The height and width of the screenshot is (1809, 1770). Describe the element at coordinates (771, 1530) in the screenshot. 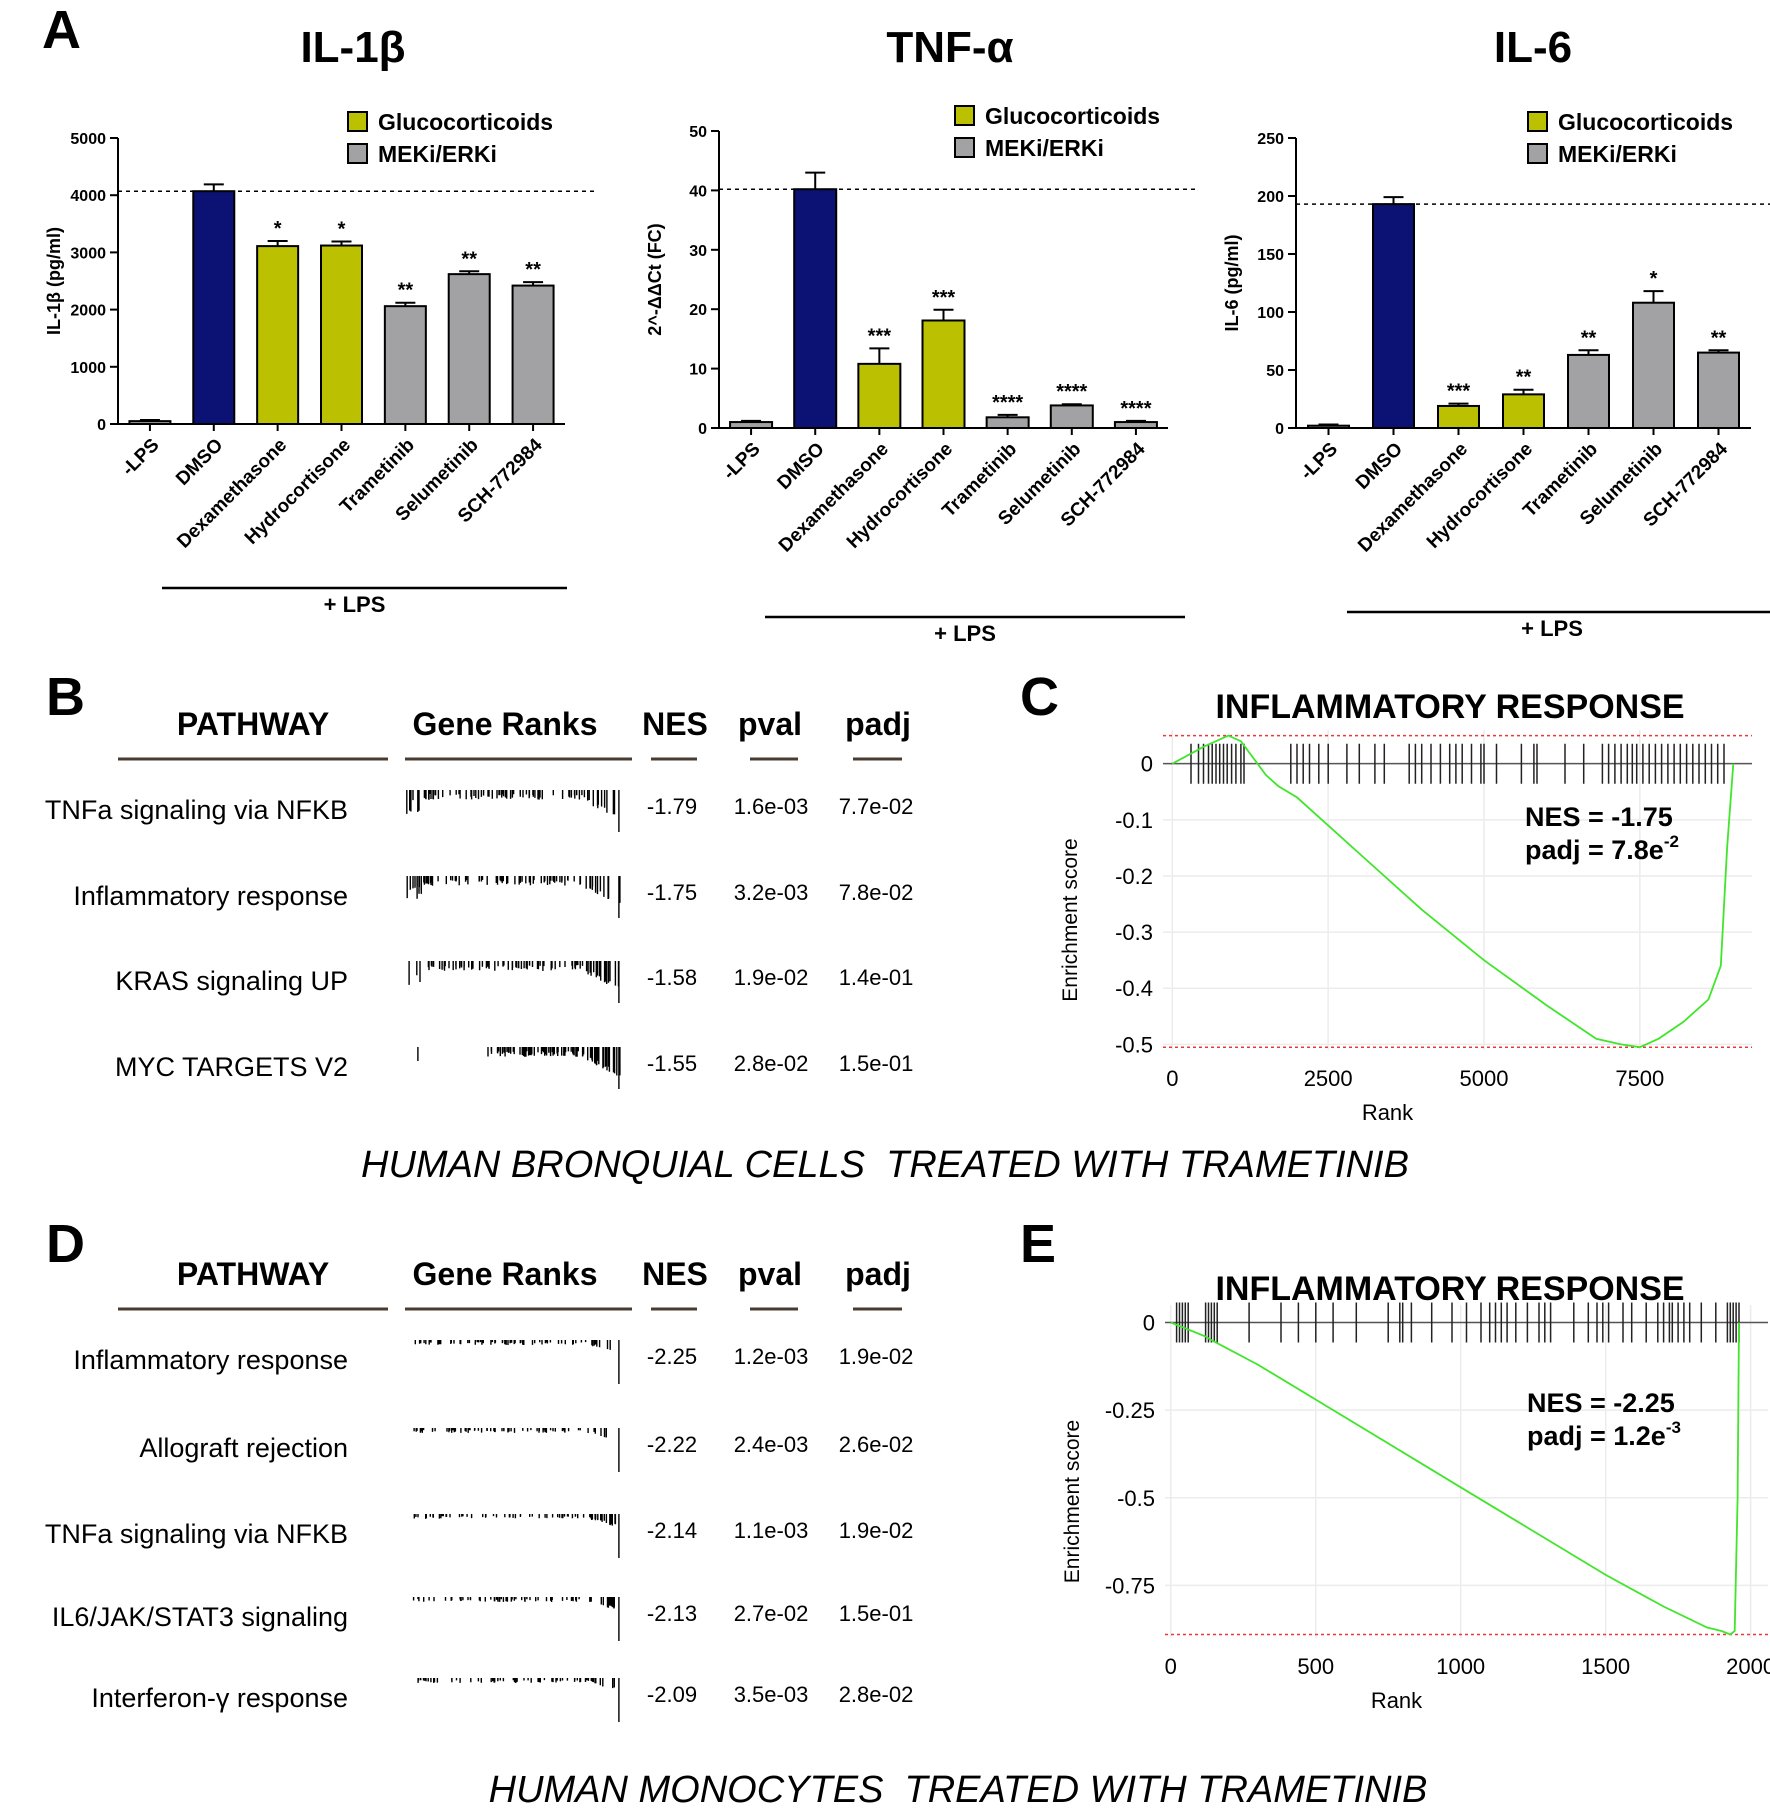

I see `pval-value: 1.1e-03` at that location.